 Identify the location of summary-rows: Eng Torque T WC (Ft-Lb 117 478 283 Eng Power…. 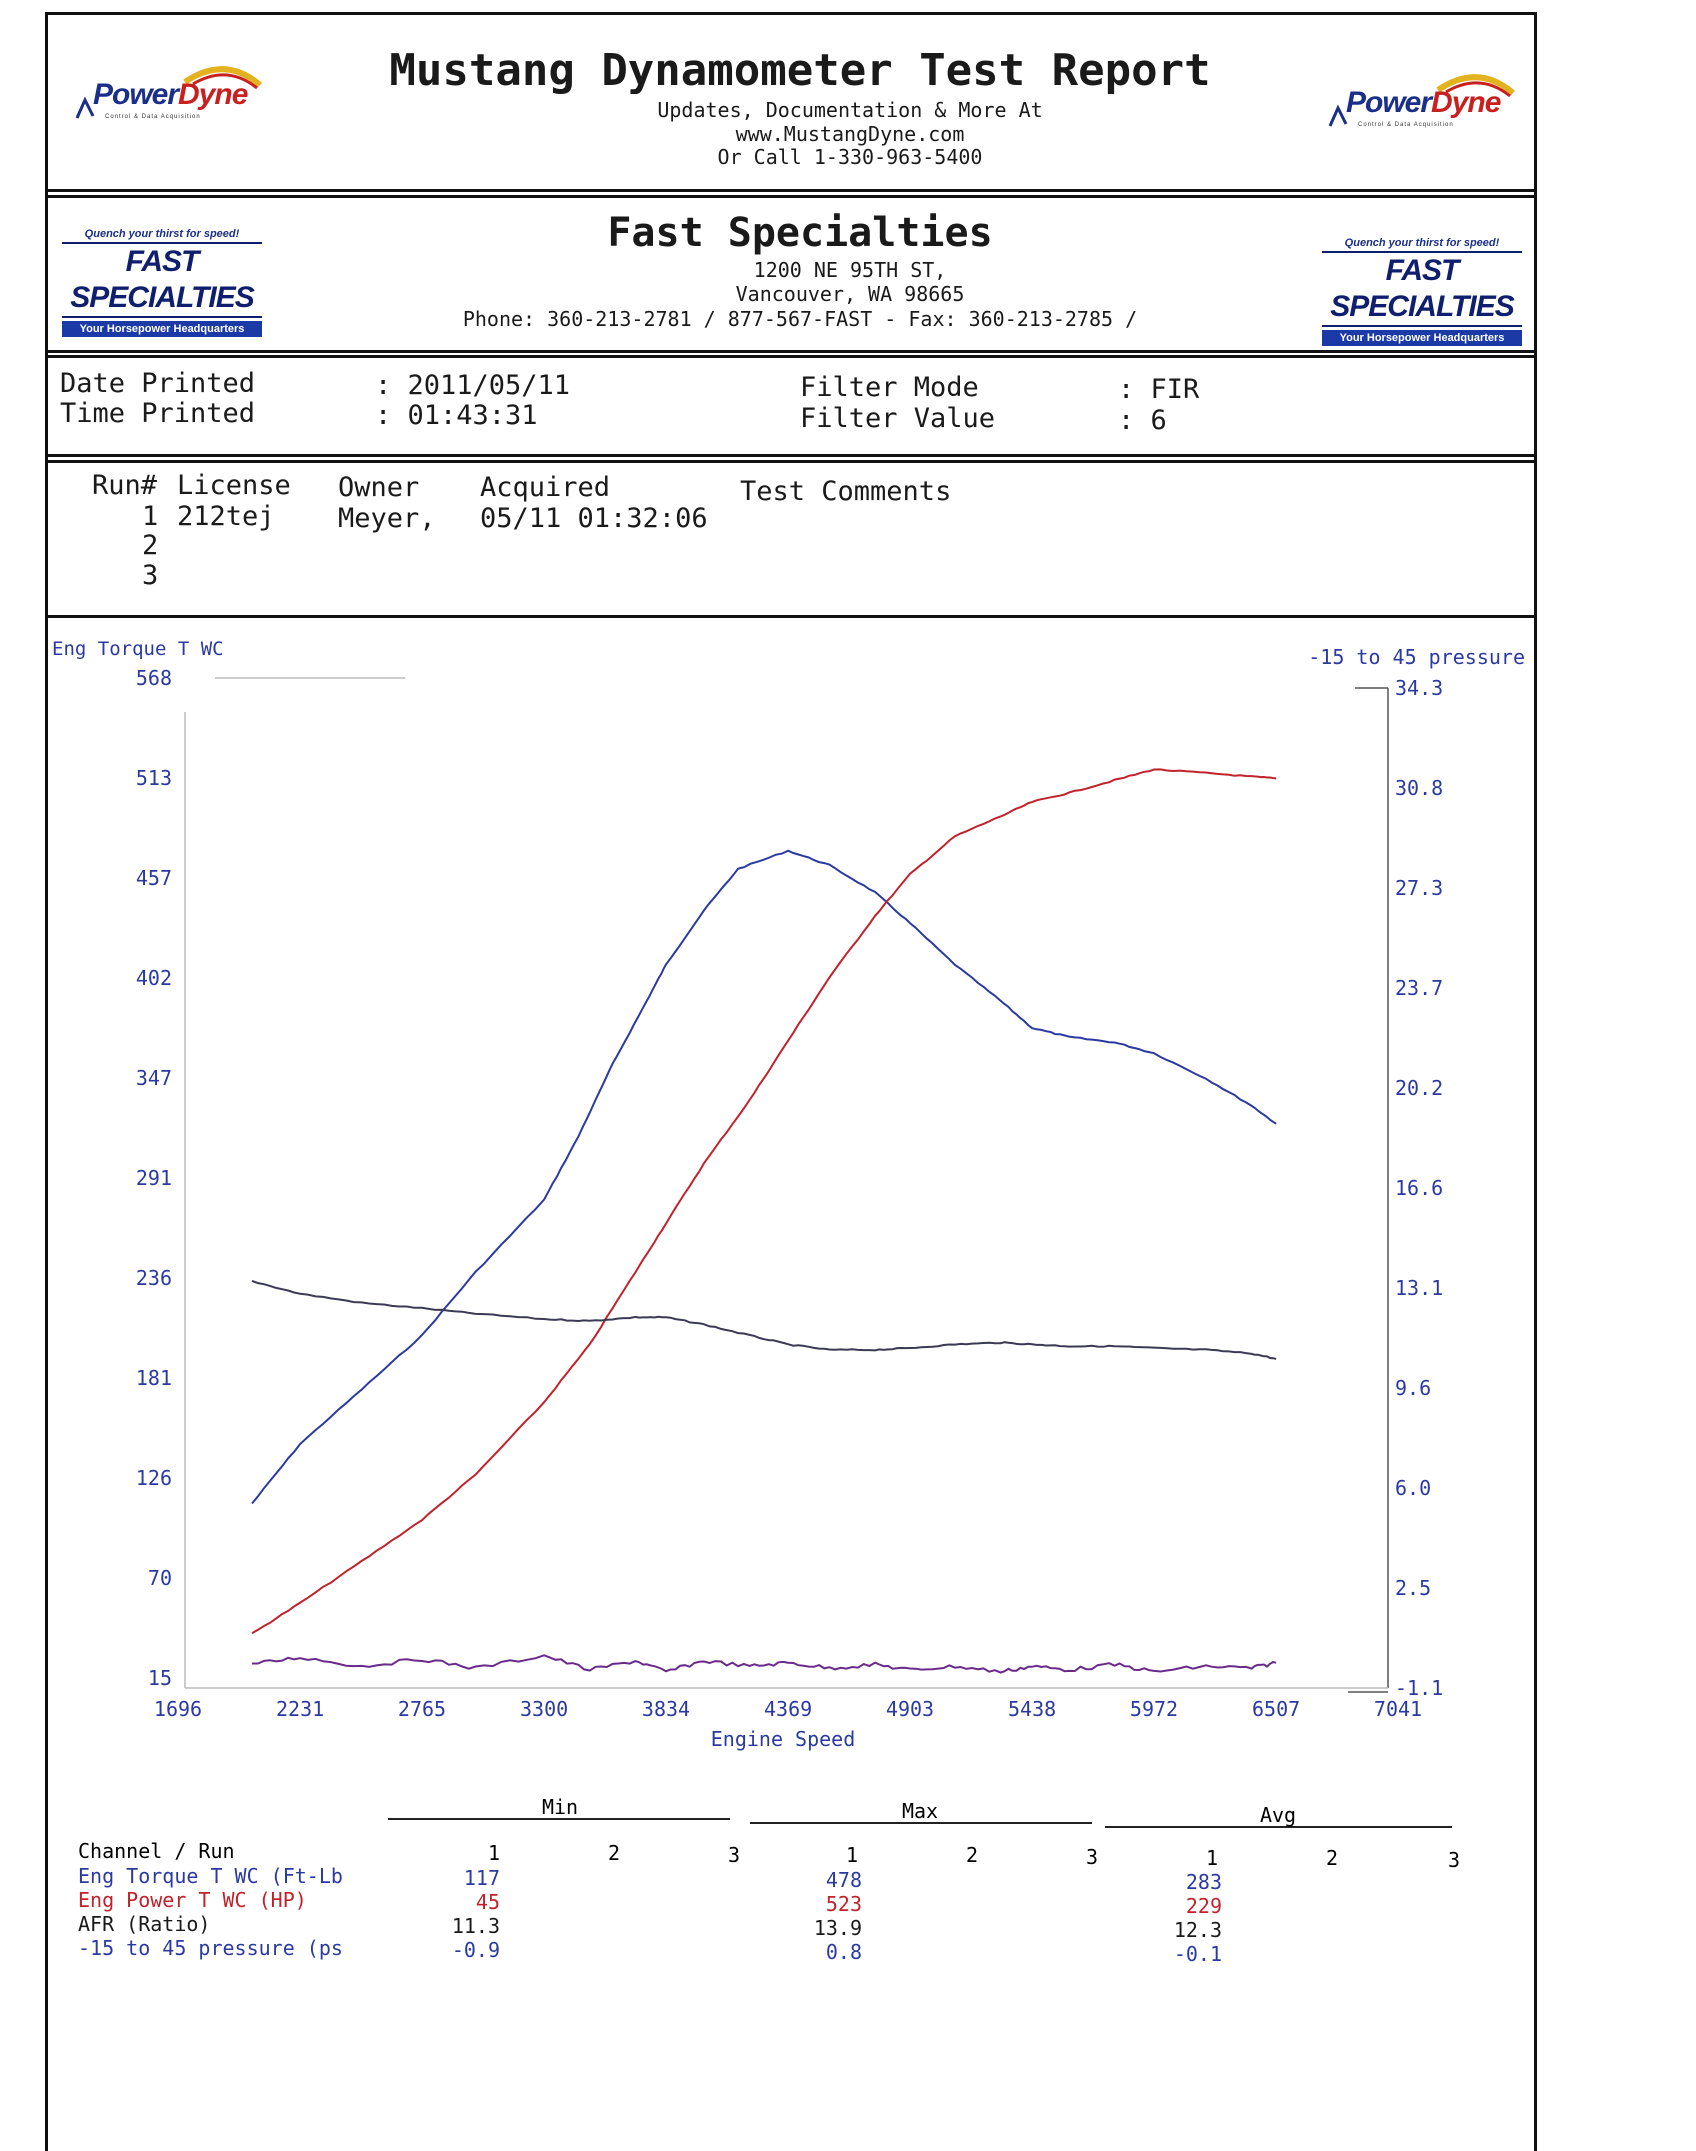
(650, 1915).